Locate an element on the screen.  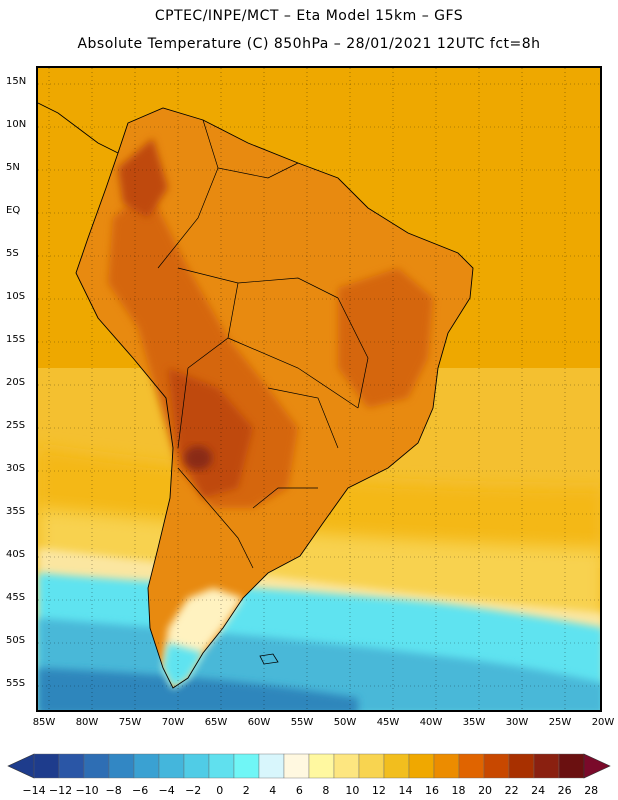
colorbar-tick-label: 14 is located at coordinates (405, 790).